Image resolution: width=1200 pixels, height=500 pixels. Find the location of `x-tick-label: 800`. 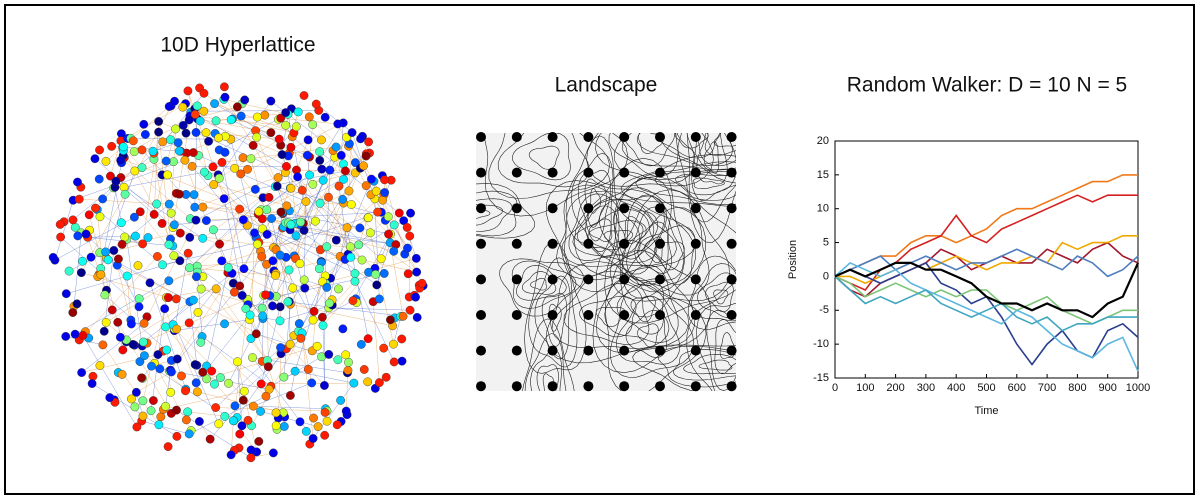

x-tick-label: 800 is located at coordinates (1077, 388).